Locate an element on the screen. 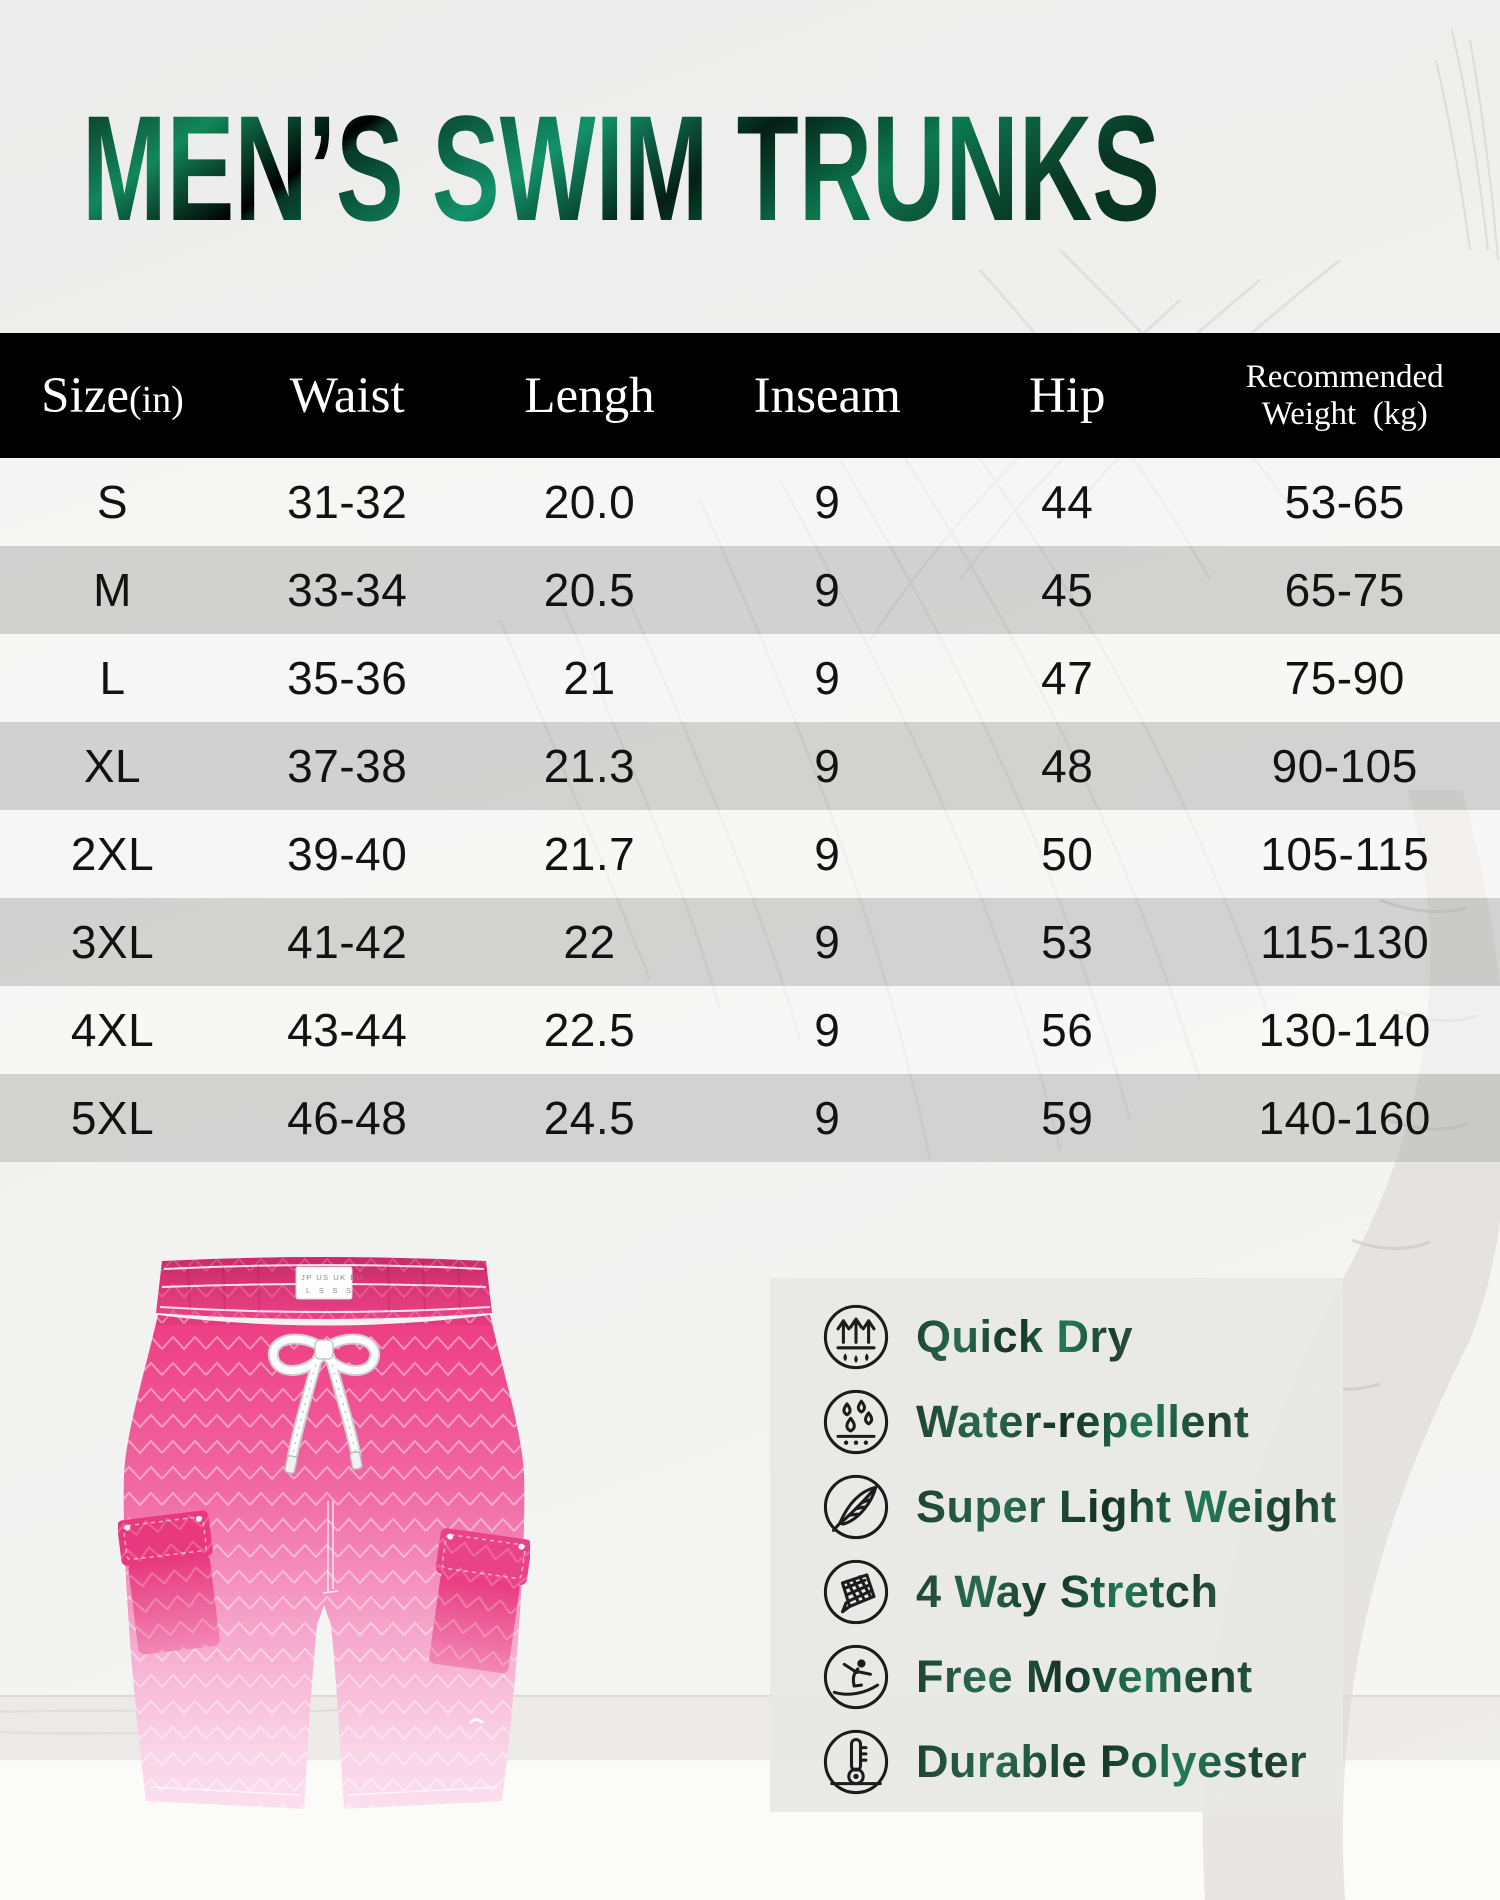  quick-dry-icon is located at coordinates (856, 1336).